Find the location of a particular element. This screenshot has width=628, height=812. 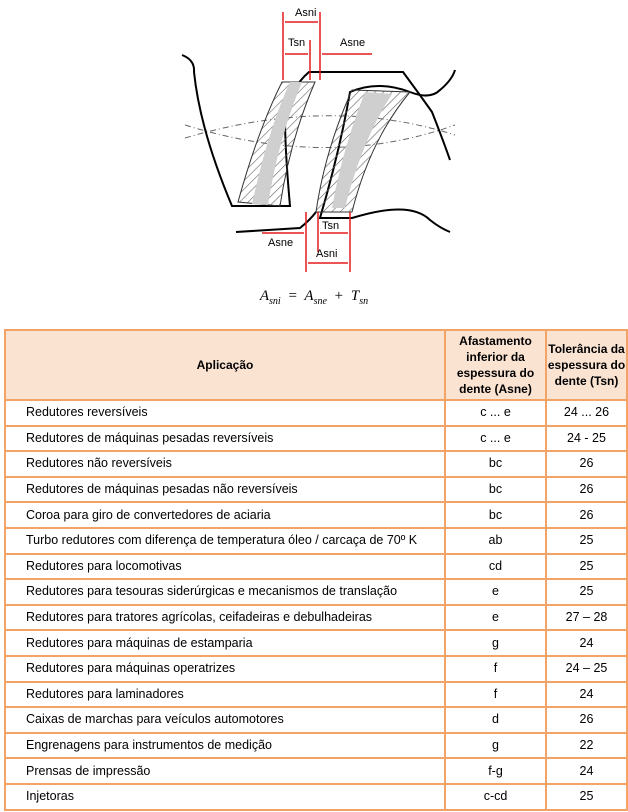

left-gear-outline is located at coordinates (316, 130).